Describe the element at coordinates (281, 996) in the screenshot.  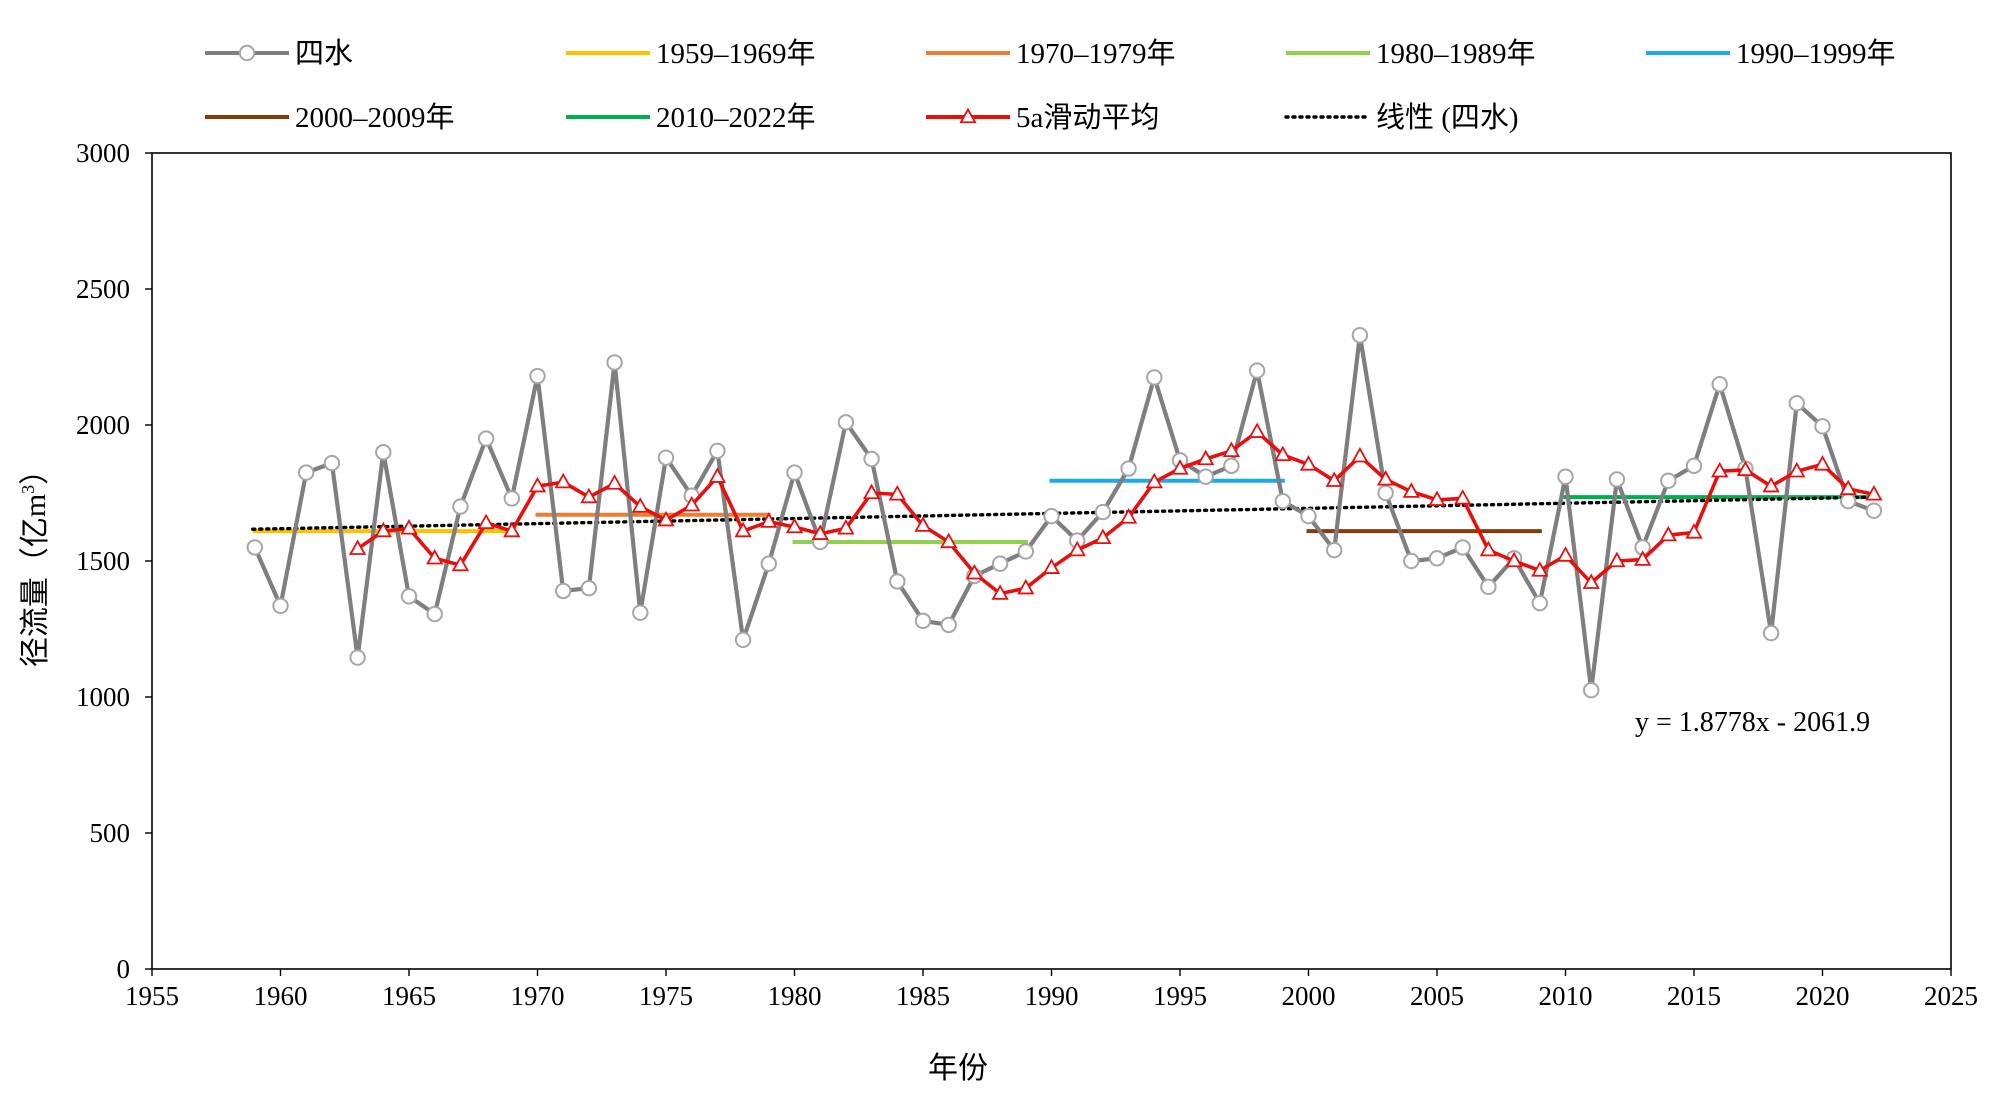
I see `x-tick-label: 1960` at that location.